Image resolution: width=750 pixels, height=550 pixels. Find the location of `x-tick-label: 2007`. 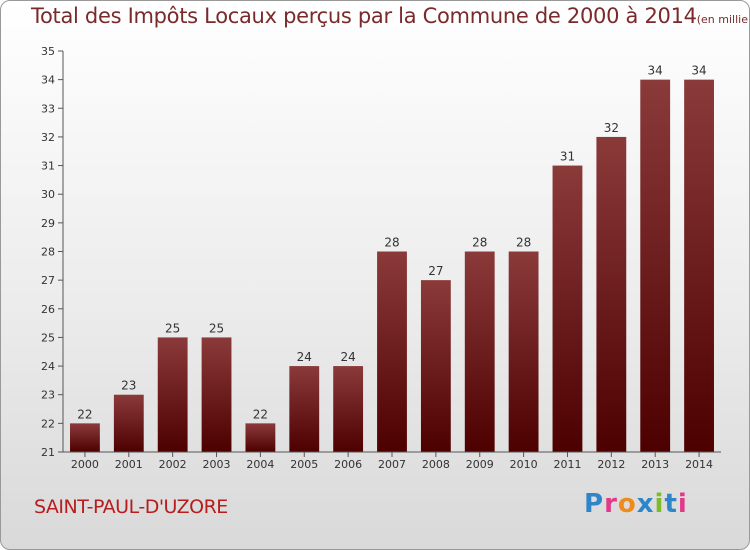

x-tick-label: 2007 is located at coordinates (392, 464).